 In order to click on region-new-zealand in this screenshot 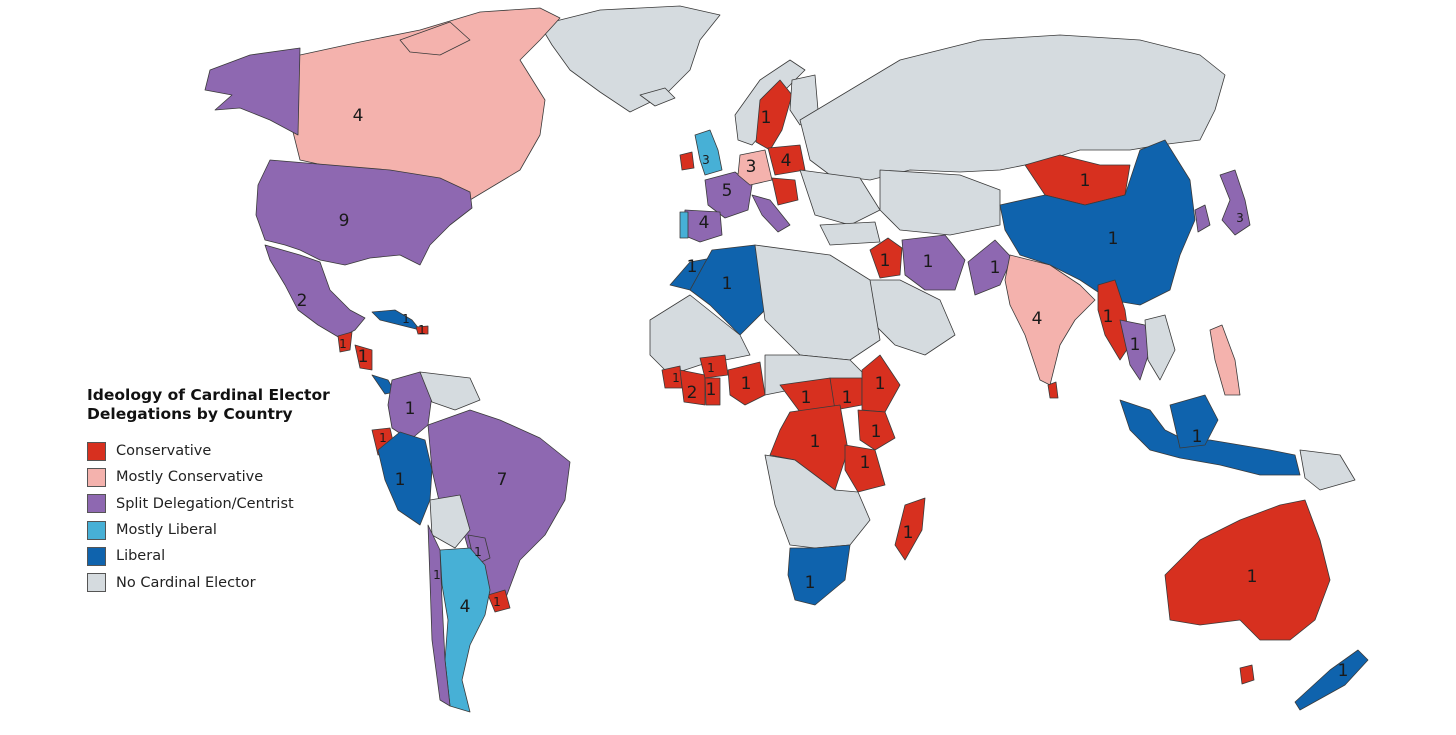, I will do `click(1331, 680)`.